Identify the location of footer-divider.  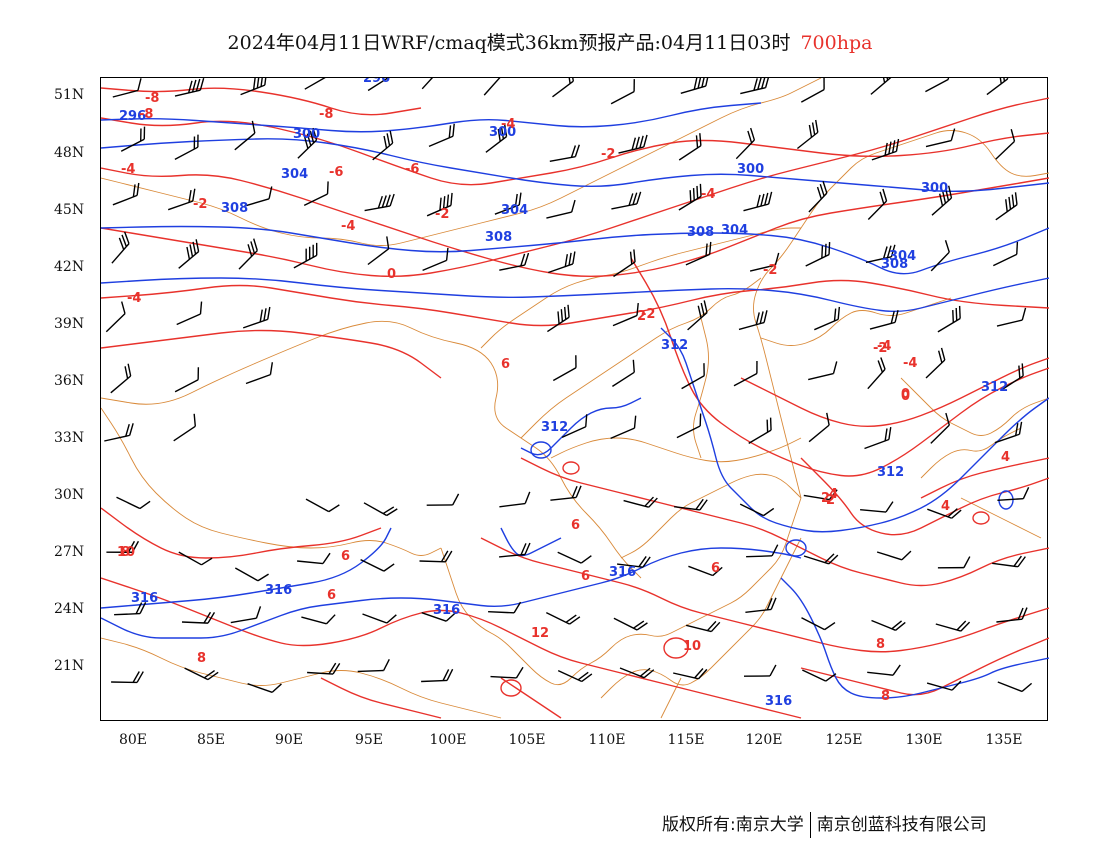
(810, 825).